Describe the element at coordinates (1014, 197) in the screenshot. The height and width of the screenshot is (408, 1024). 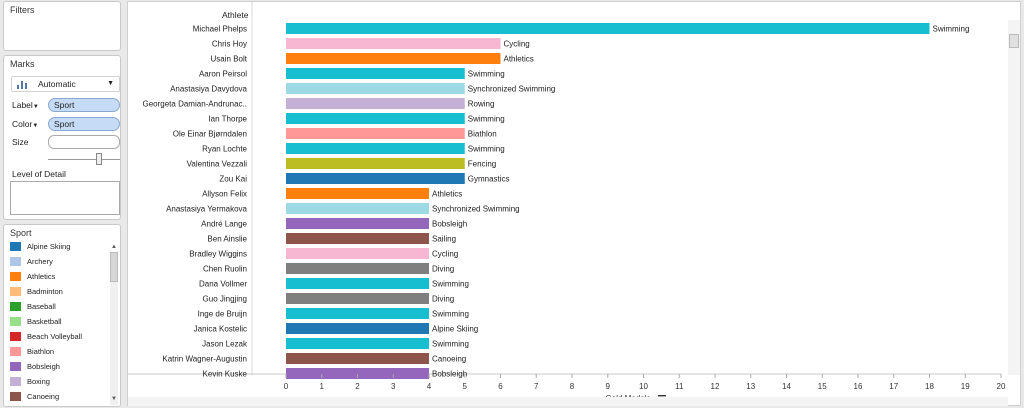
I see `vertical-scrollbar` at that location.